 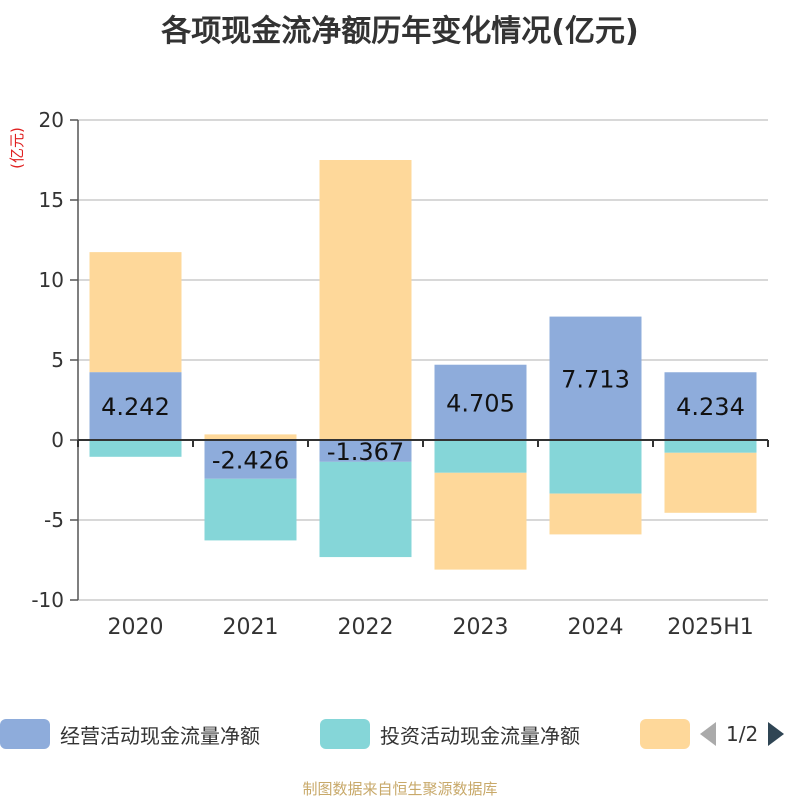 I want to click on legend-swatch-financing, so click(x=665, y=734).